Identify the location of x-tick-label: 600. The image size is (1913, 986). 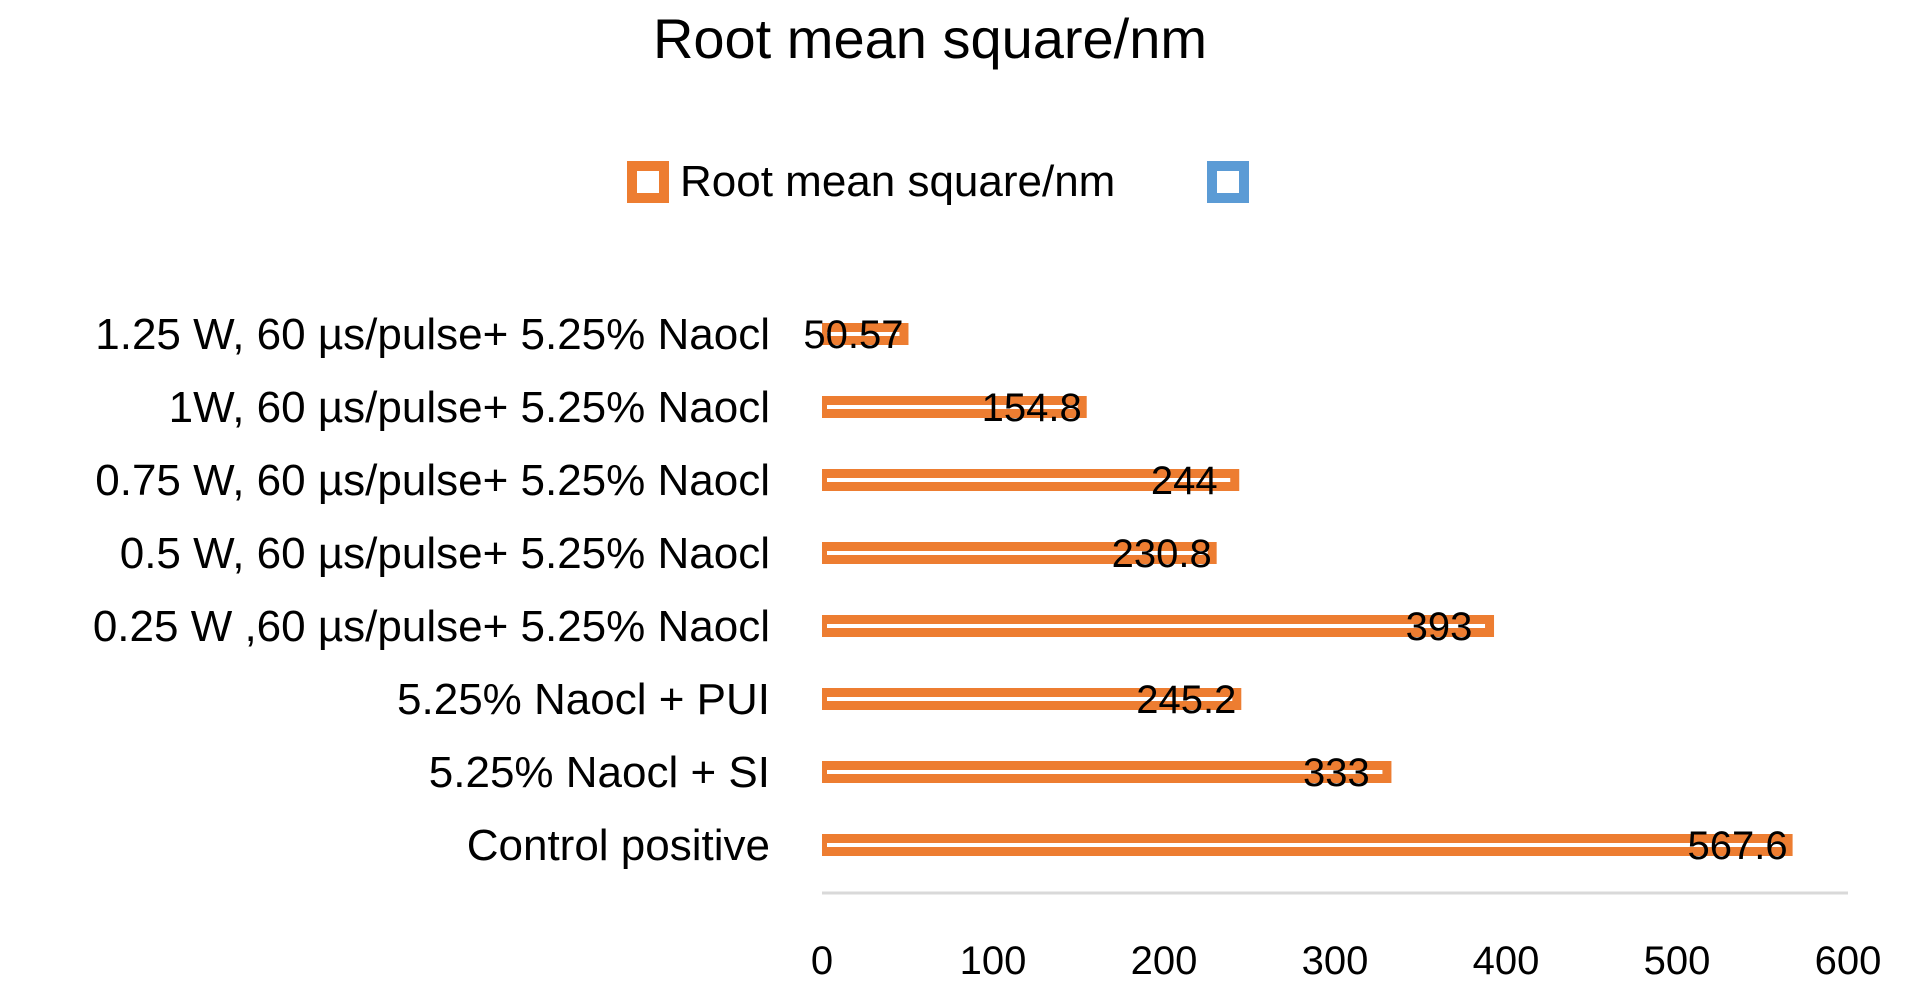
(1848, 961).